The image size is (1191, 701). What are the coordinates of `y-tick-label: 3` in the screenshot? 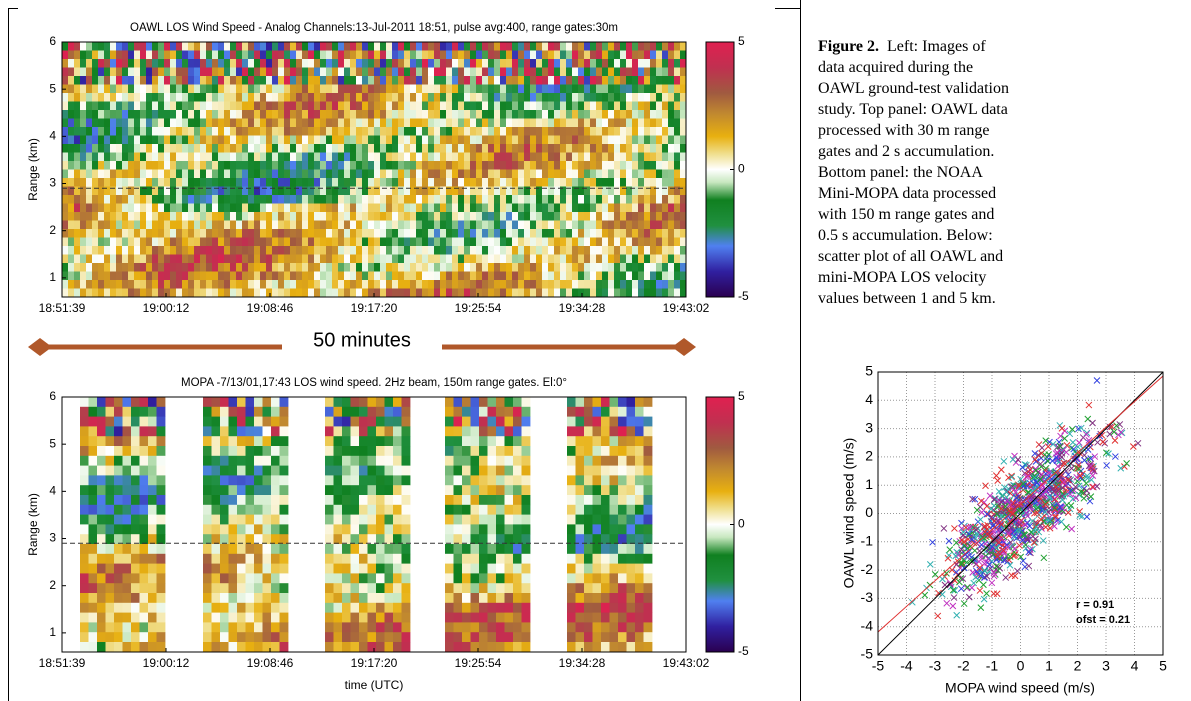 It's located at (869, 427).